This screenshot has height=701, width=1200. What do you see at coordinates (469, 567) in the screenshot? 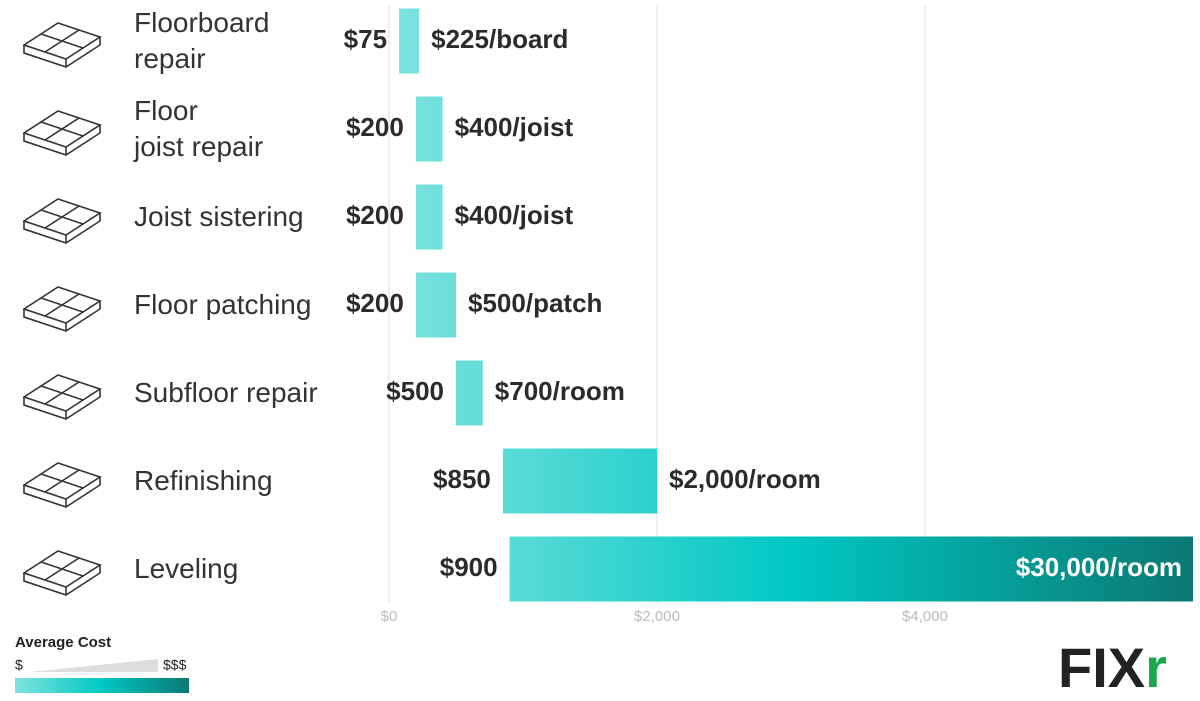
I see `low-label: $900` at bounding box center [469, 567].